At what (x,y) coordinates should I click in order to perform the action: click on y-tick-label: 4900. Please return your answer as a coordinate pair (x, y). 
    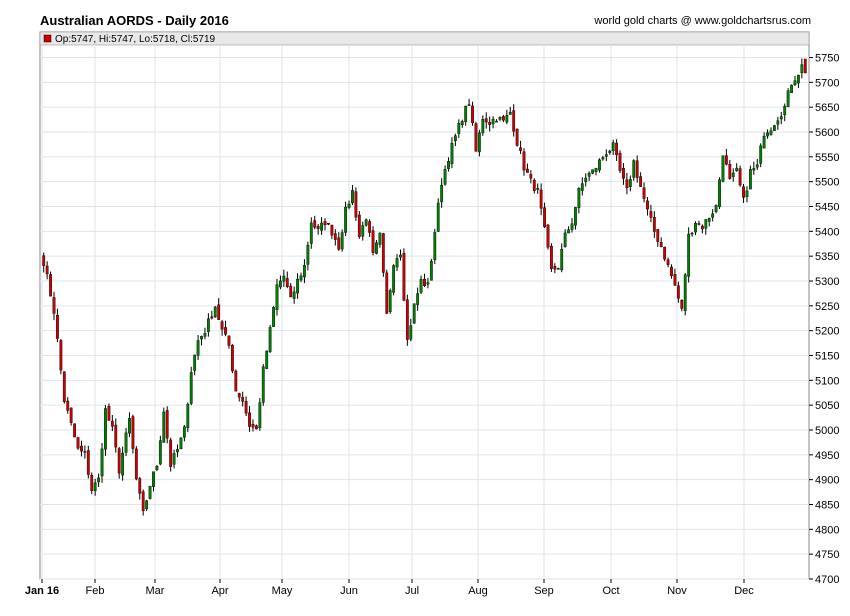
    Looking at the image, I should click on (827, 481).